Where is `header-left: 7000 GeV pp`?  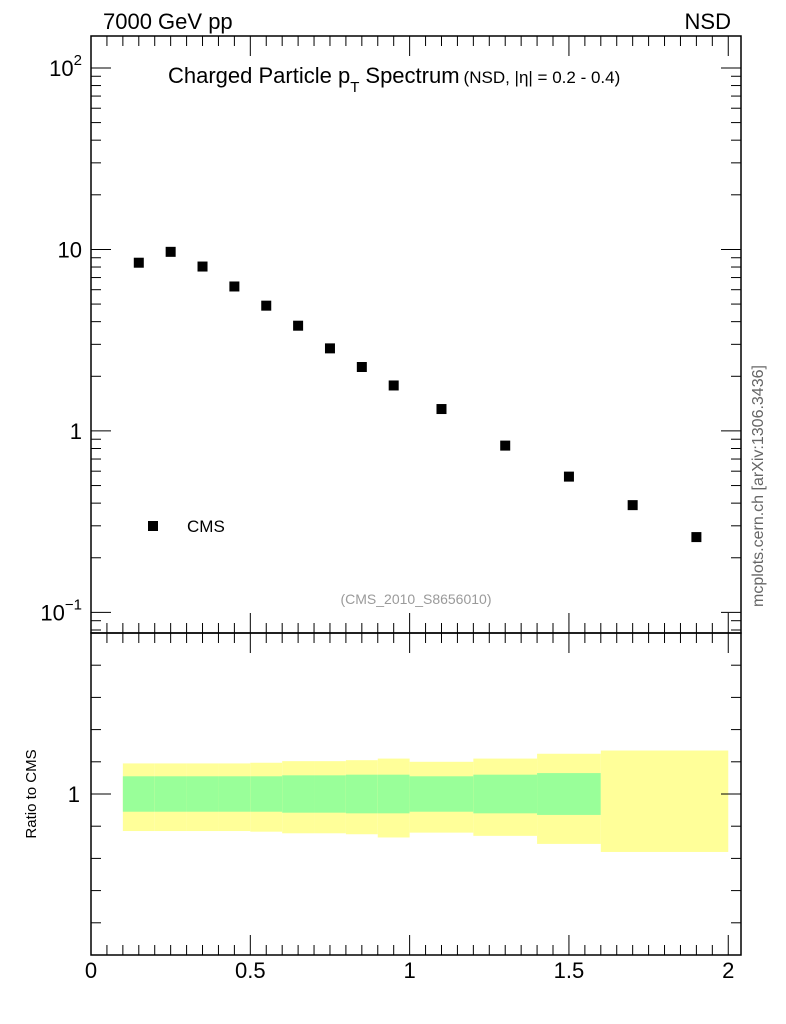
header-left: 7000 GeV pp is located at coordinates (168, 21).